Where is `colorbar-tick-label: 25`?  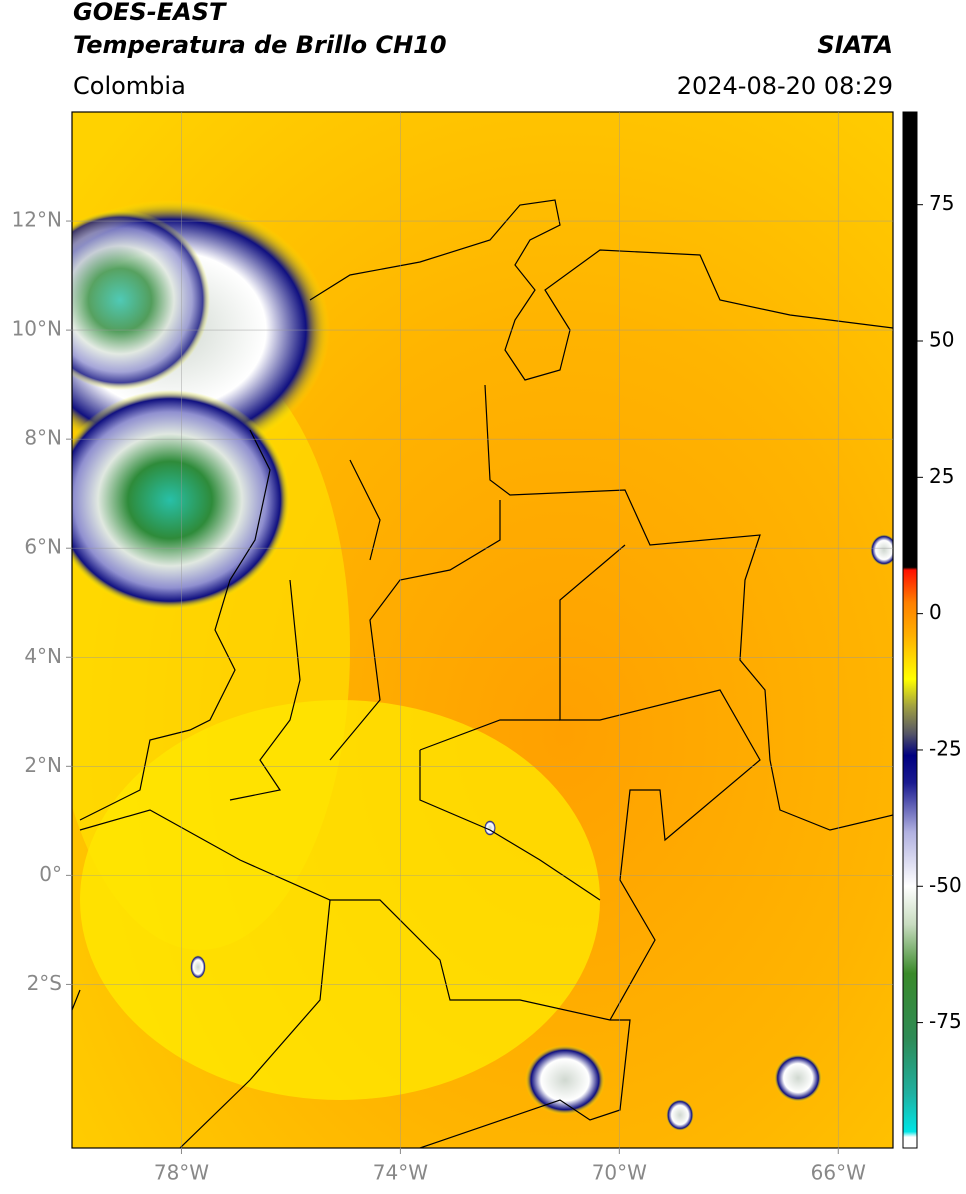
colorbar-tick-label: 25 is located at coordinates (941, 476).